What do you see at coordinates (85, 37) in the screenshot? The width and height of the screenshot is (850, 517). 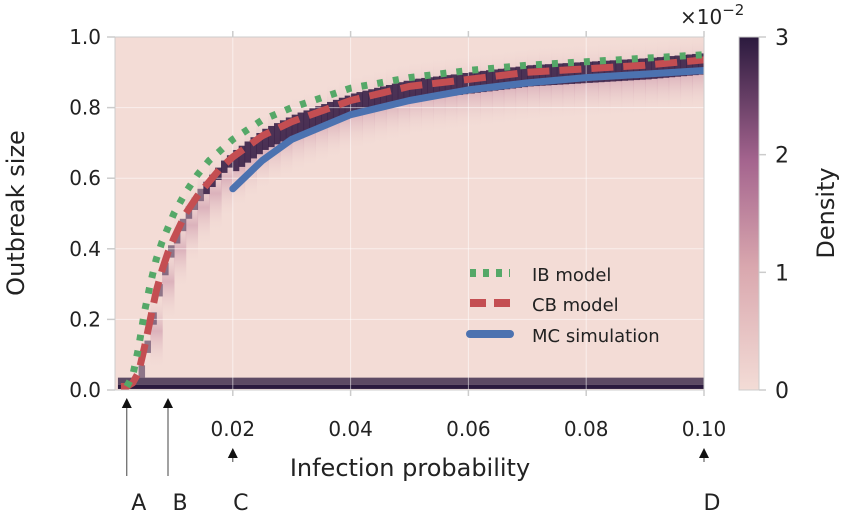 I see `y-tick-label: 1.0` at bounding box center [85, 37].